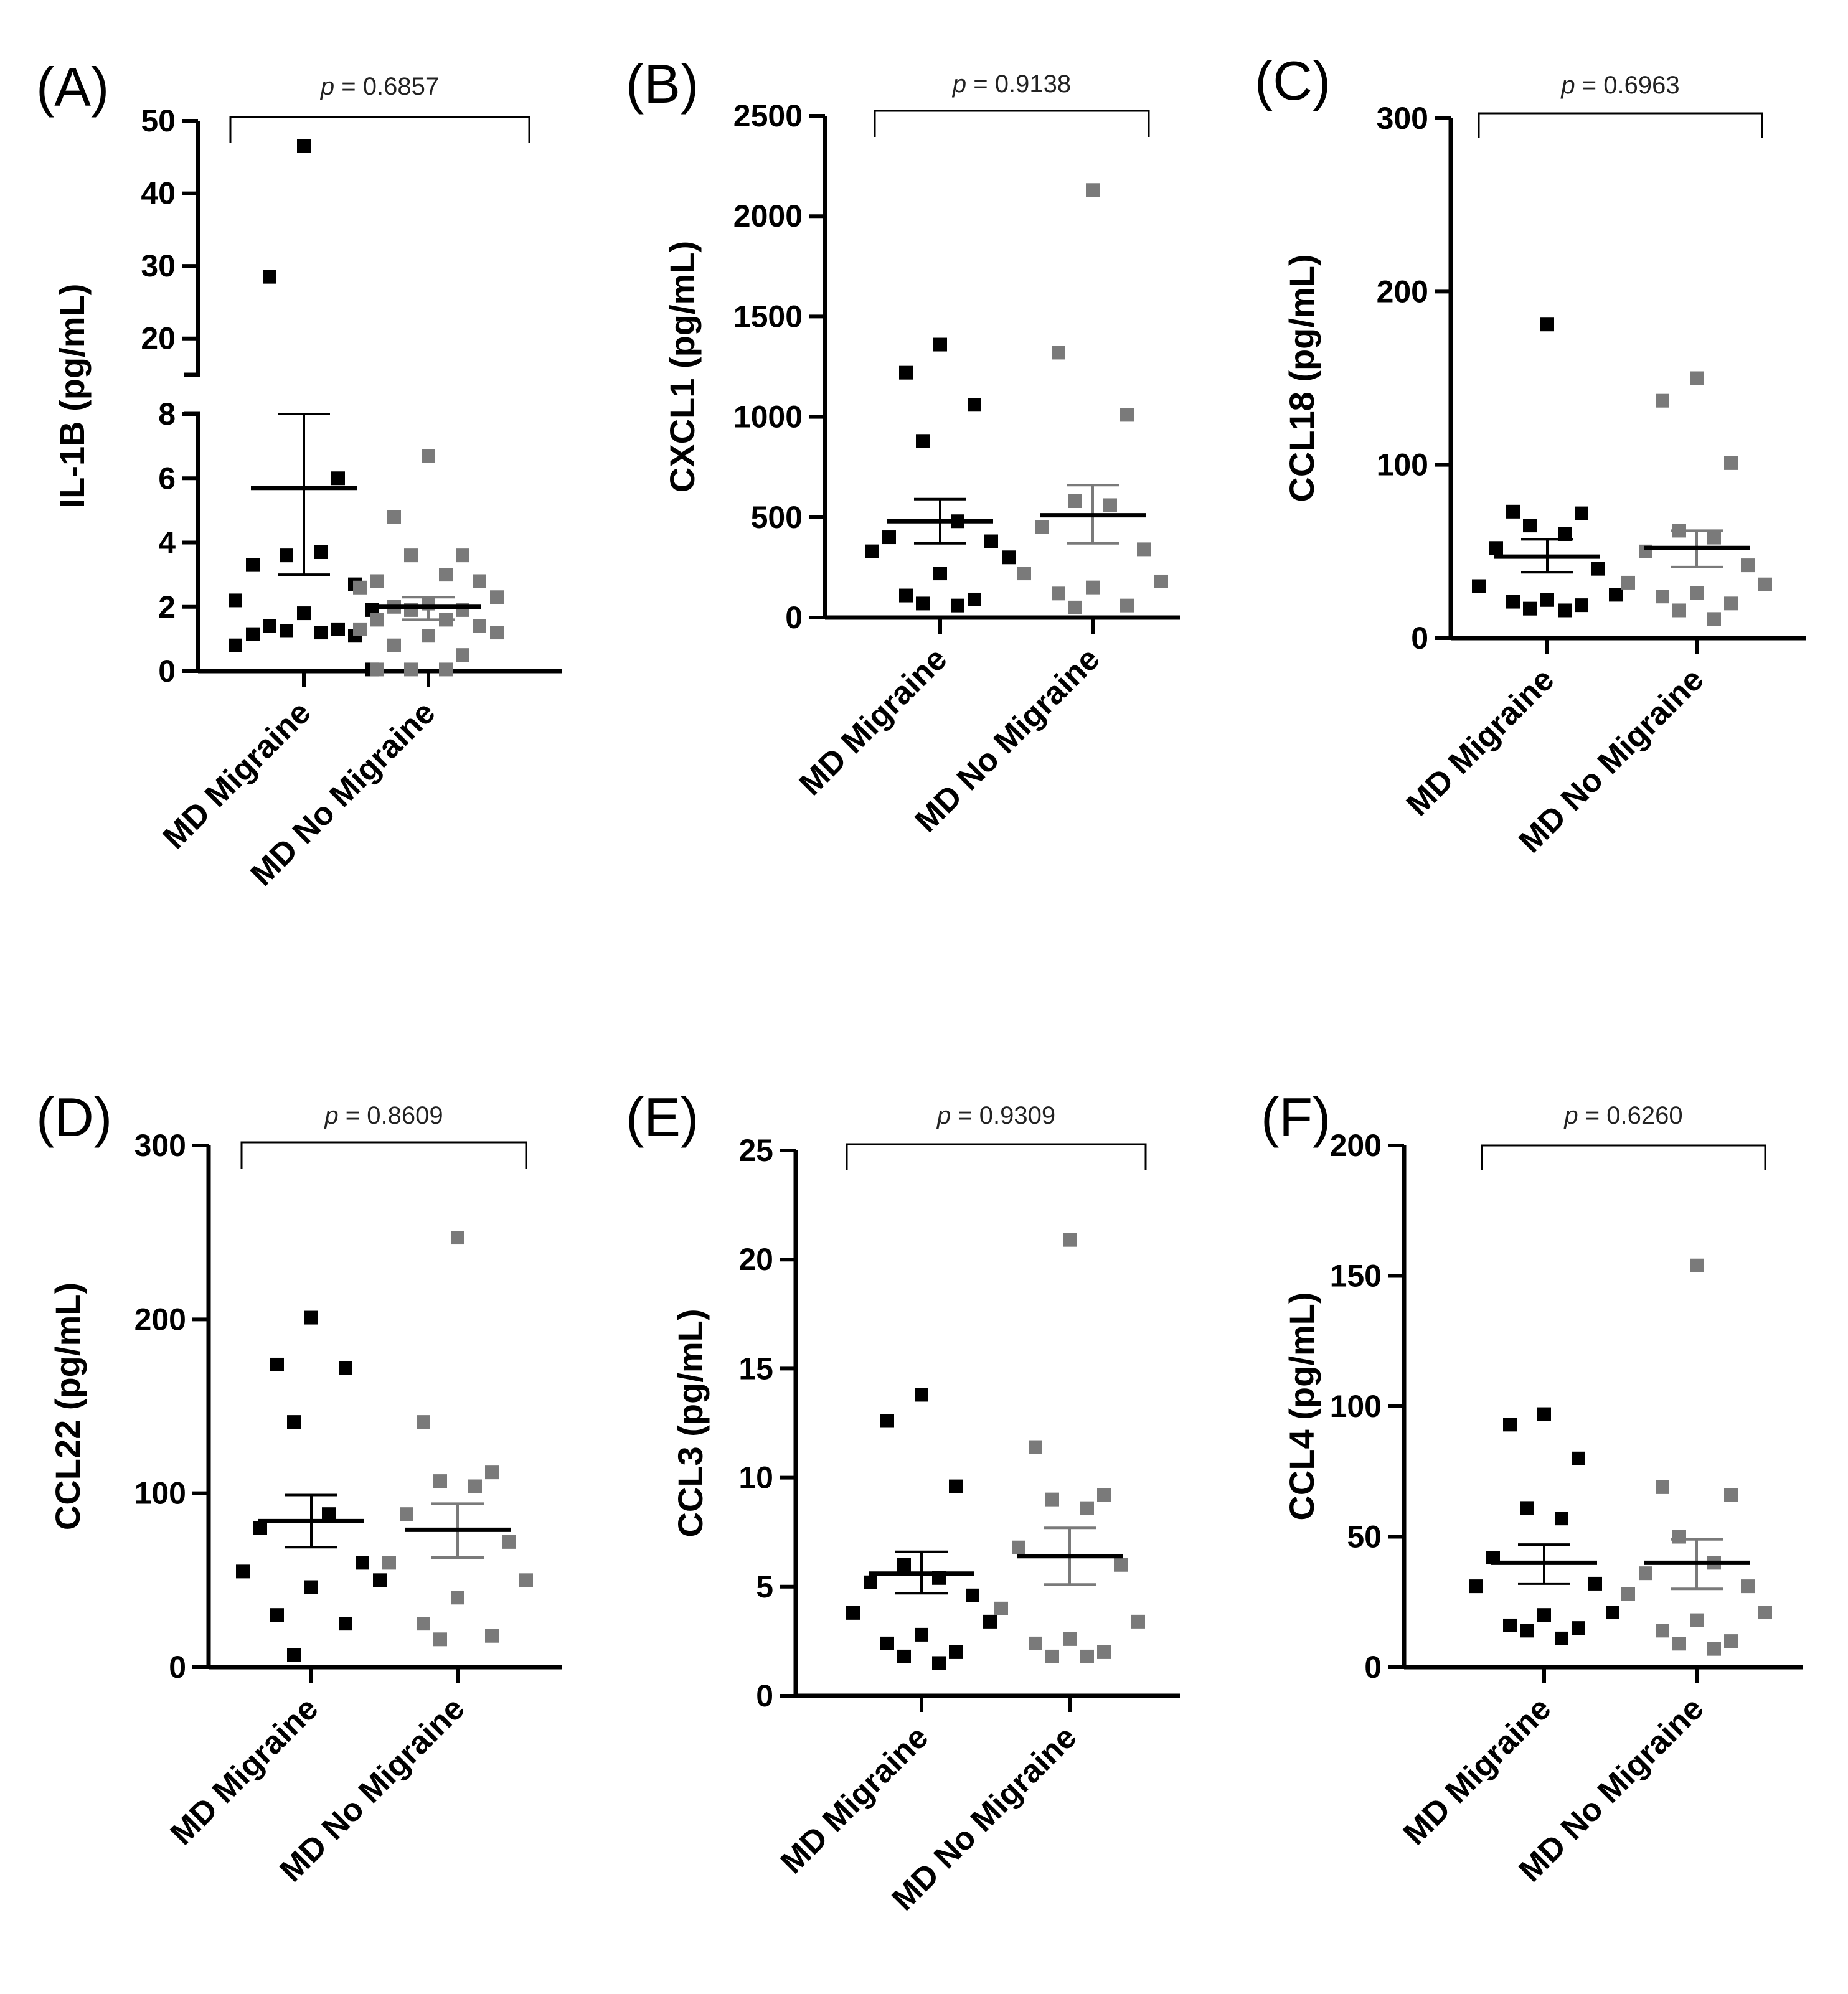  I want to click on y-tick-label: 6, so click(167, 478).